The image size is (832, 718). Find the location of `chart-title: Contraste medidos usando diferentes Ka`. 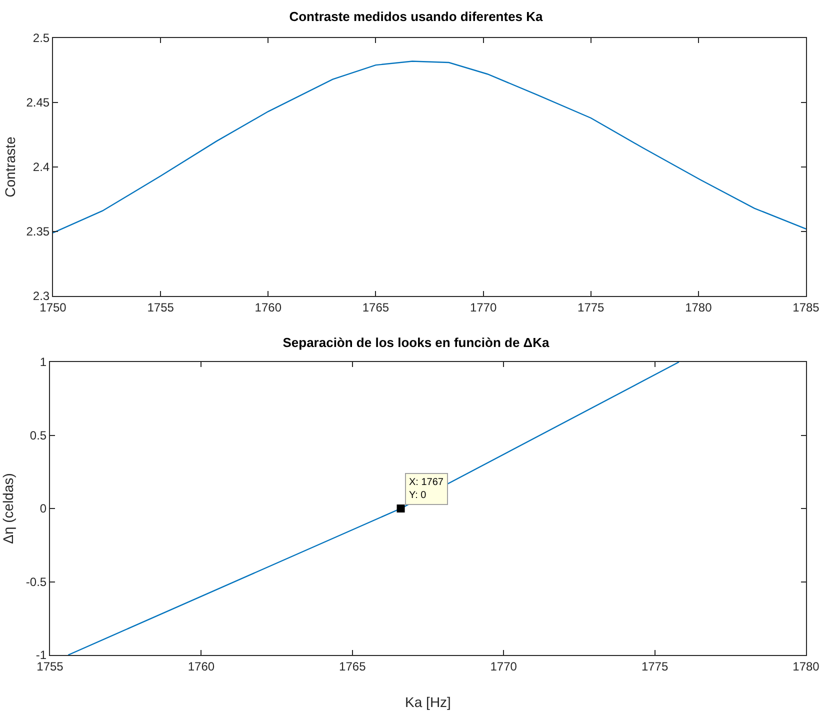

chart-title: Contraste medidos usando diferentes Ka is located at coordinates (416, 16).